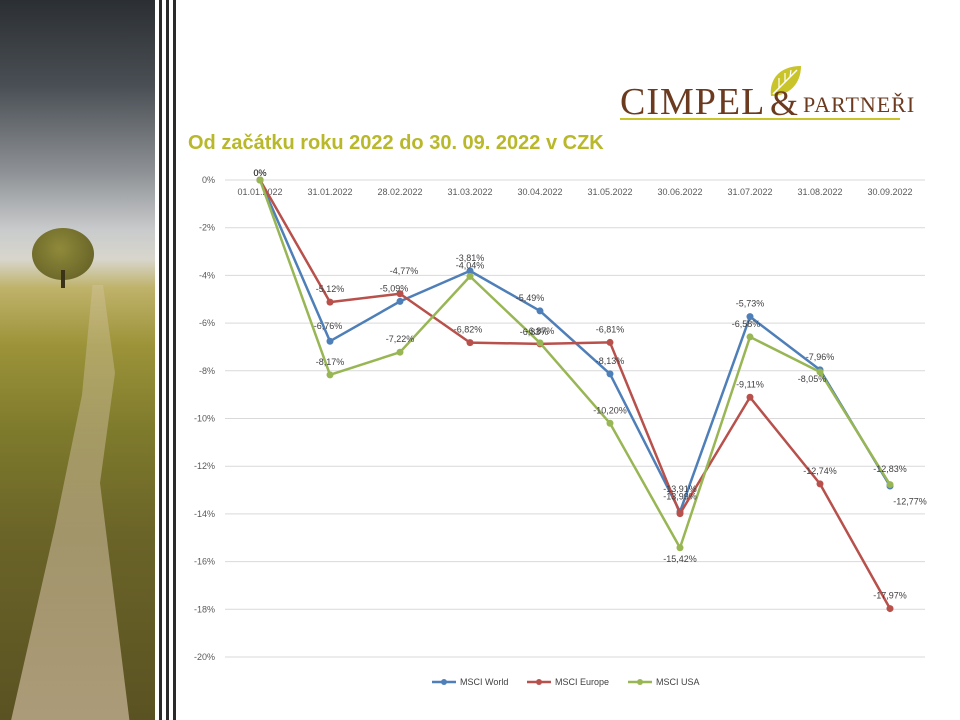 Image resolution: width=960 pixels, height=720 pixels. I want to click on data-label: -10,20%, so click(610, 410).